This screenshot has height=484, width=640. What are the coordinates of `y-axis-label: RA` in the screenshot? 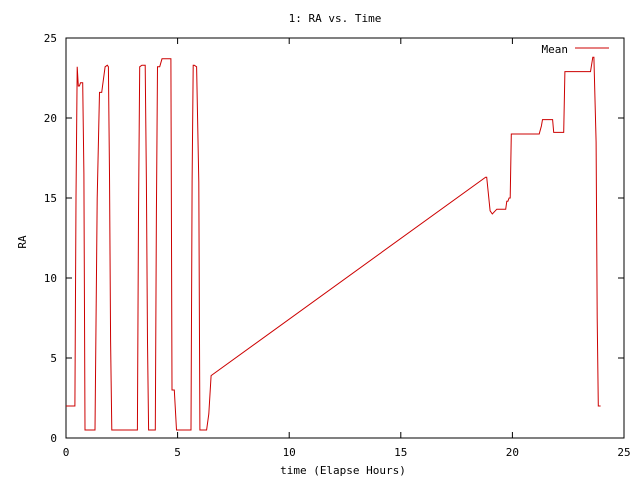 It's located at (22, 242).